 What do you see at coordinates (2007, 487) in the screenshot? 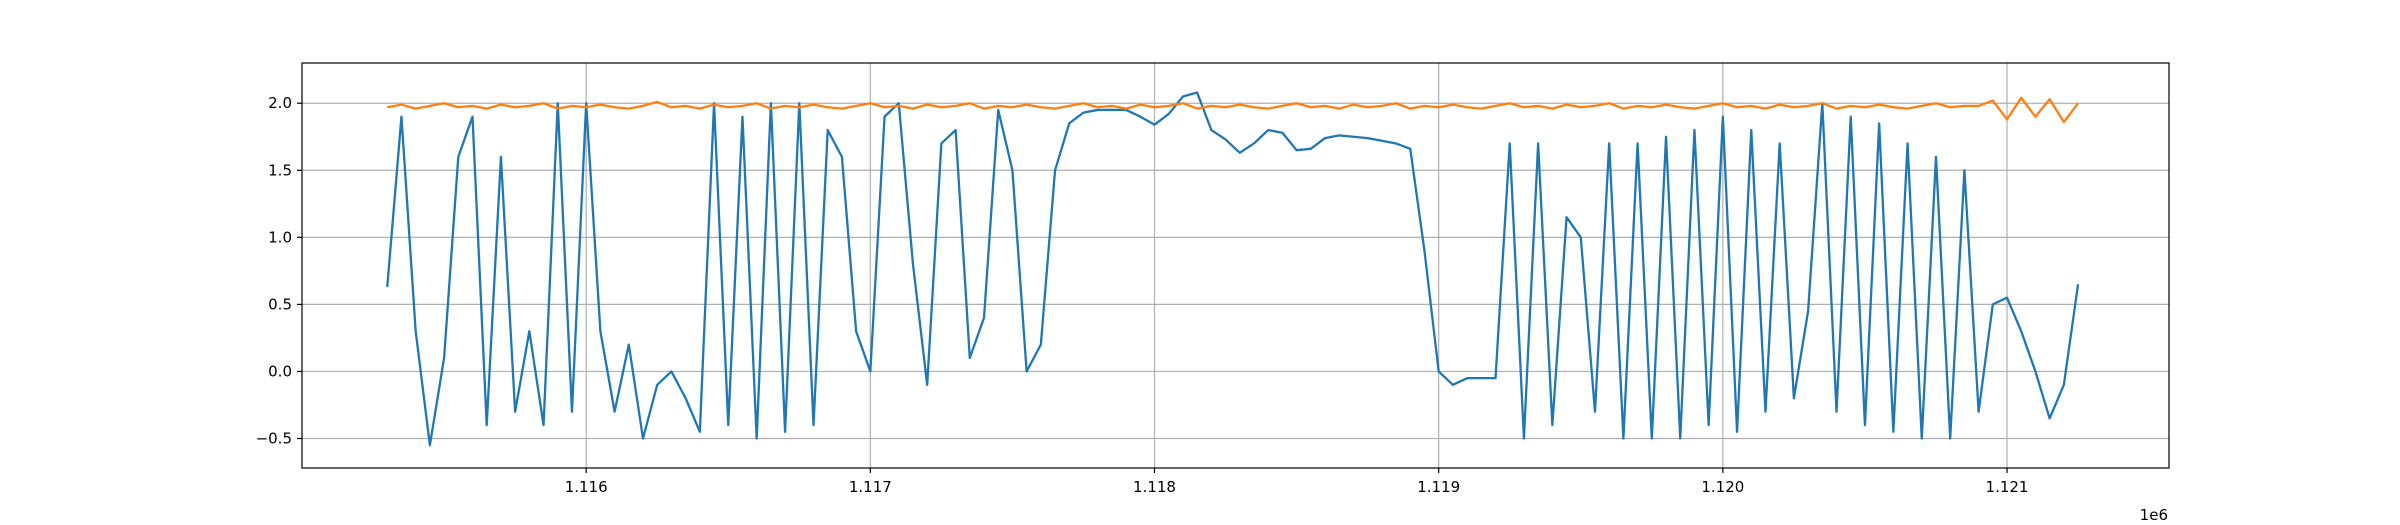
I see `x-tick-label: 1.121` at bounding box center [2007, 487].